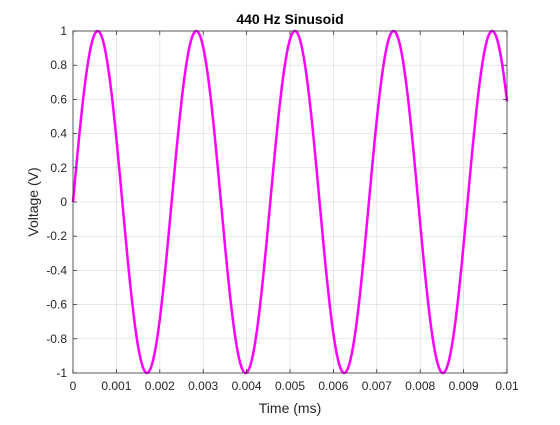 This screenshot has height=425, width=560. What do you see at coordinates (420, 386) in the screenshot?
I see `x-tick-label: 0.008` at bounding box center [420, 386].